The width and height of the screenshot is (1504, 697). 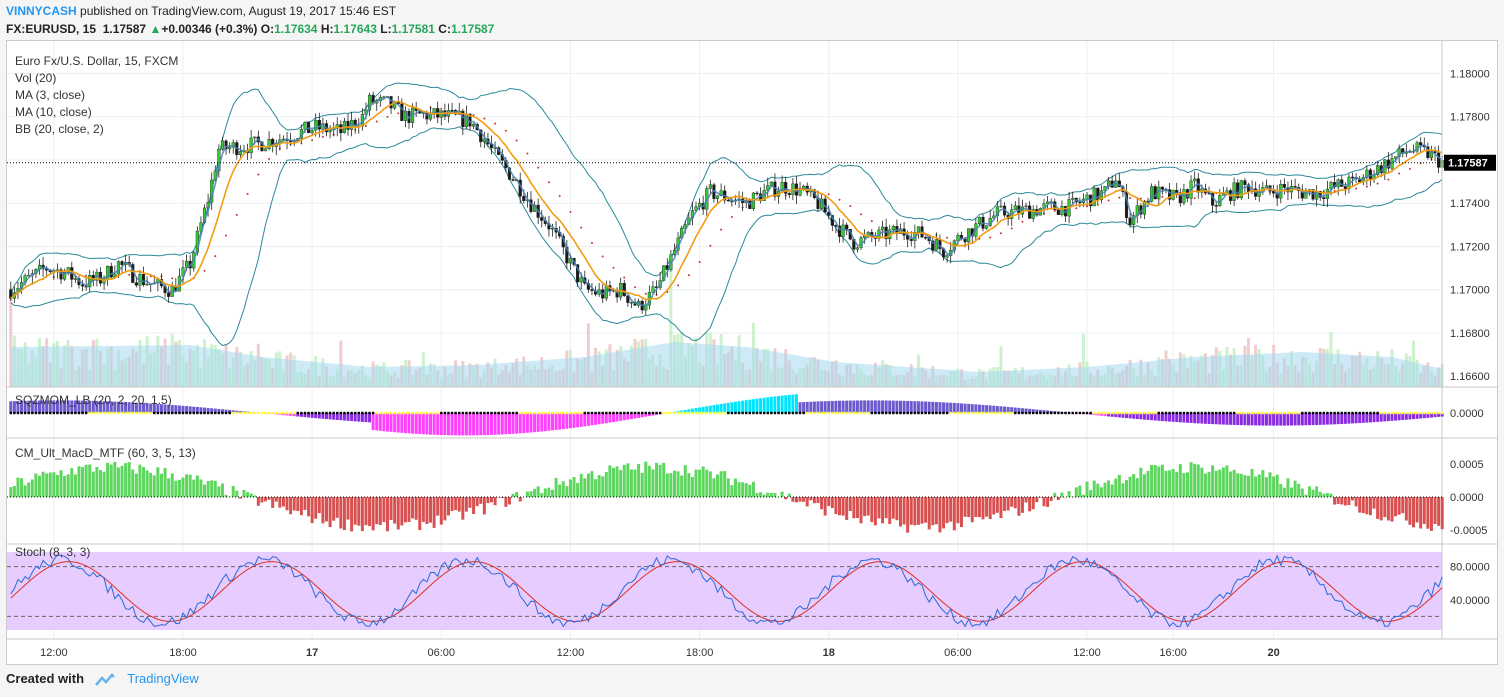 I want to click on sqzmom-axis-label: 0.0000, so click(x=1467, y=414).